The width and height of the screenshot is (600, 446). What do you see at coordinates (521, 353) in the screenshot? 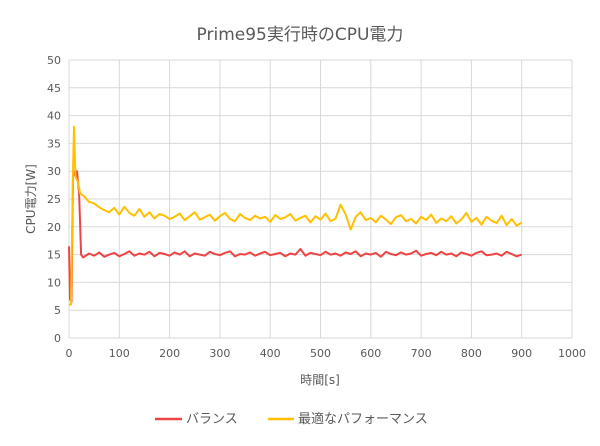
I see `x-tick-label: 900` at bounding box center [521, 353].